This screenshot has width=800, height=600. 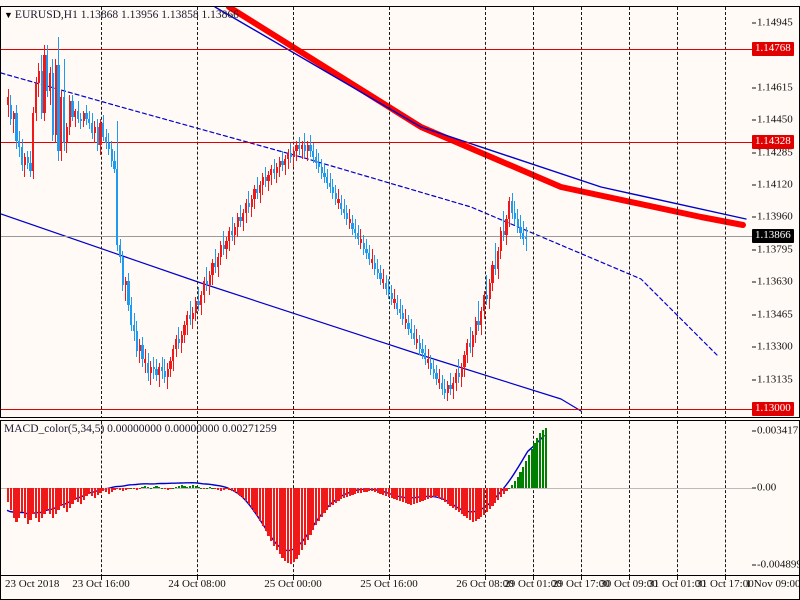 What do you see at coordinates (773, 49) in the screenshot?
I see `price-level-tag-1.14768: 1.14768` at bounding box center [773, 49].